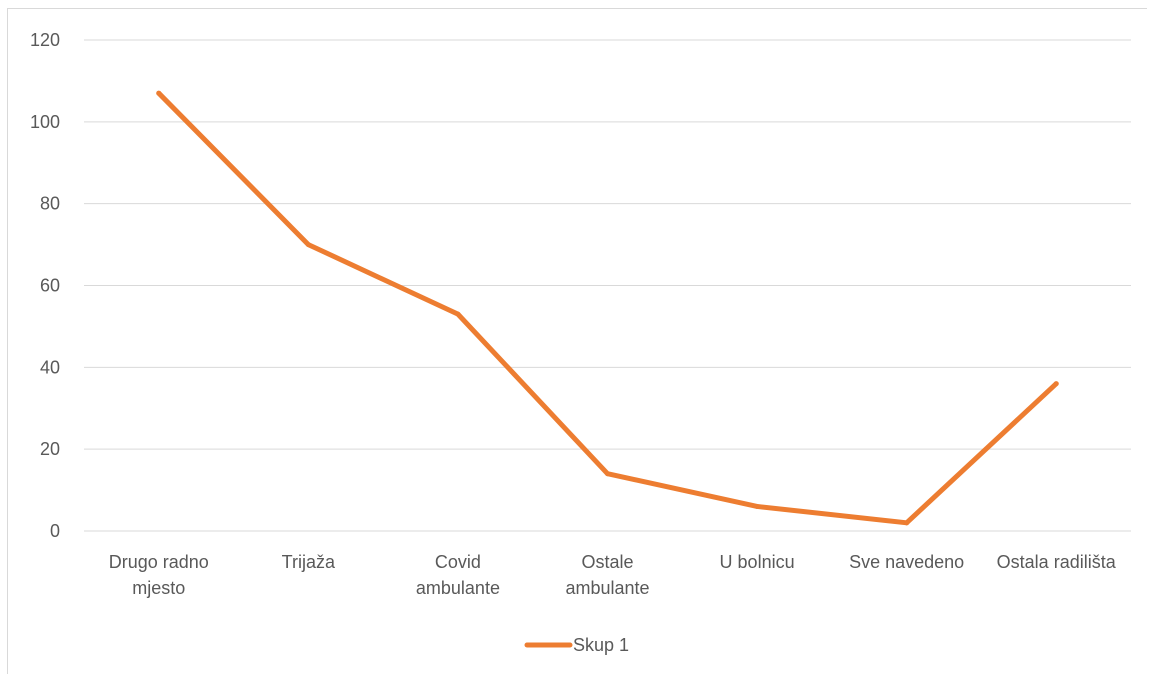 The width and height of the screenshot is (1149, 675). Describe the element at coordinates (458, 575) in the screenshot. I see `x-tick-label: Covid ambulante` at that location.